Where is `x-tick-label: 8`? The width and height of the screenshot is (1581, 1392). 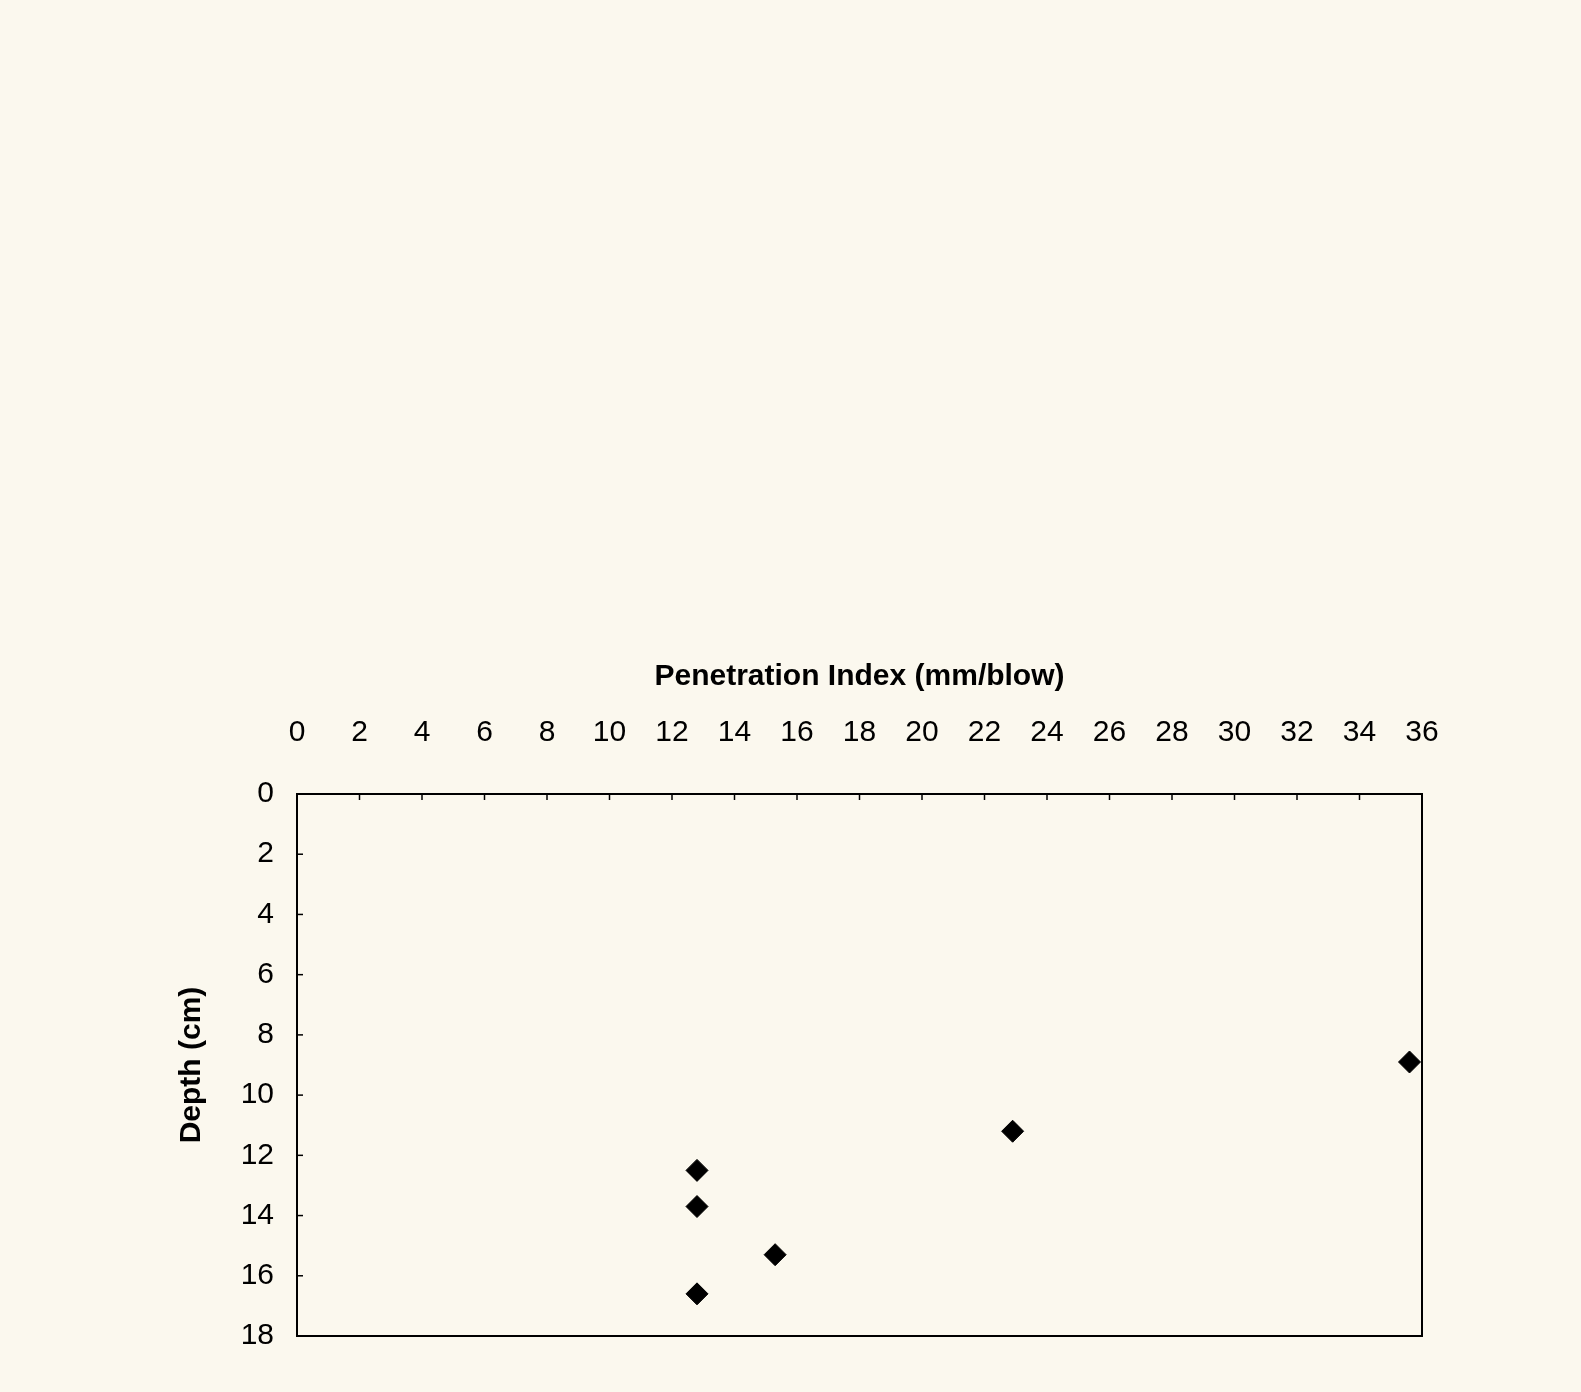
x-tick-label: 8 is located at coordinates (547, 731).